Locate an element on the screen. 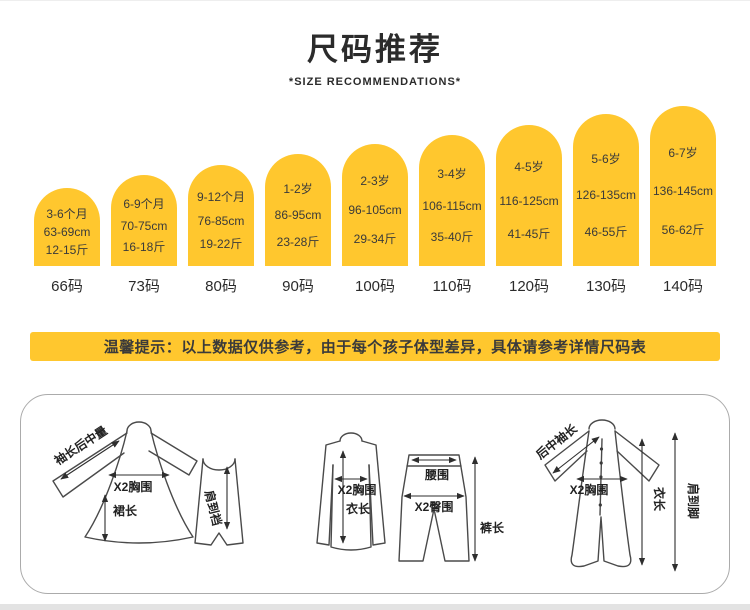  size-column: 4-5岁 116-125cm 41-45斤 is located at coordinates (529, 196).